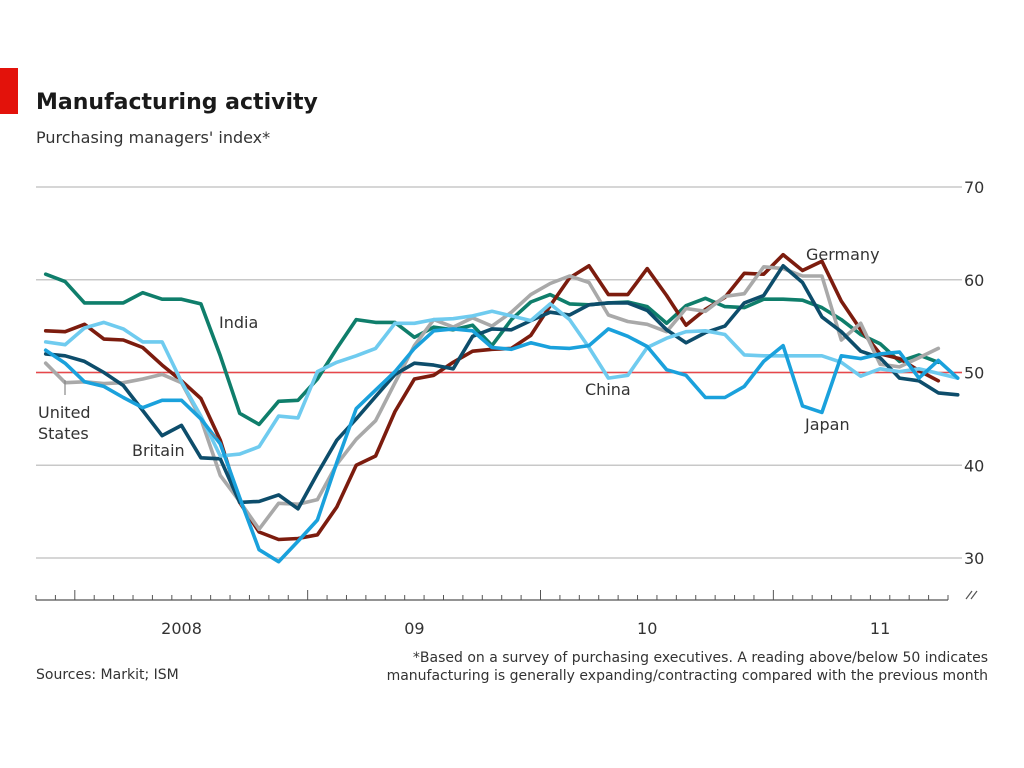  I want to click on y-tick-label: 40, so click(974, 465).